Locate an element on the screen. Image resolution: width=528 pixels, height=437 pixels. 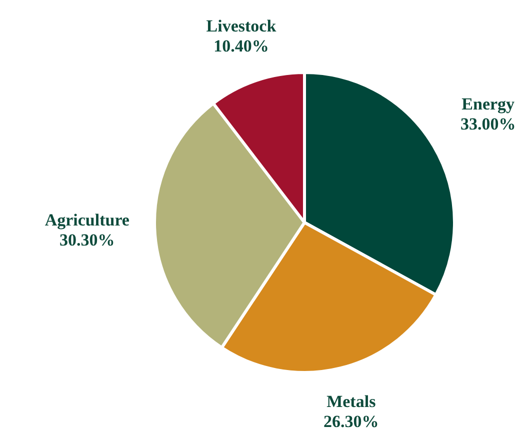
data-label: 33.00% is located at coordinates (488, 124).